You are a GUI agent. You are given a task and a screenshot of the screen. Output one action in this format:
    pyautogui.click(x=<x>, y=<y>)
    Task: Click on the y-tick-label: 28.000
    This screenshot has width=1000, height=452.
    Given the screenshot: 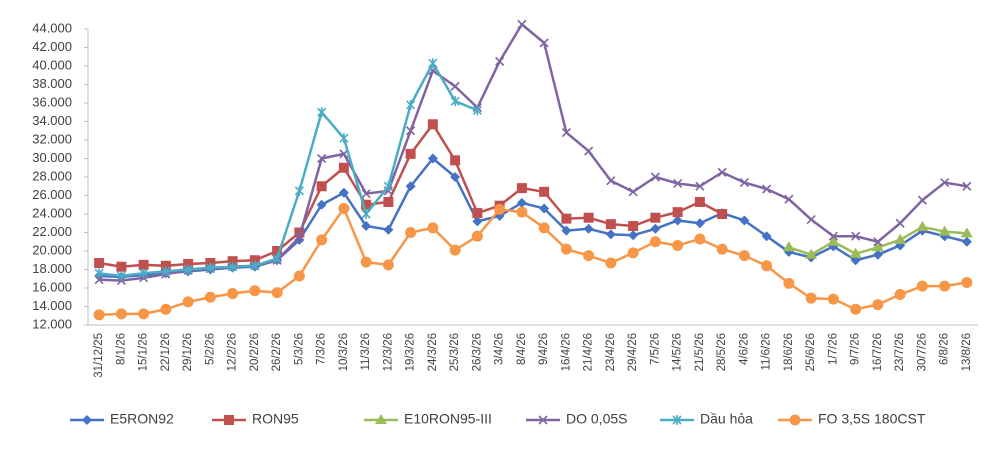 What is the action you would take?
    pyautogui.click(x=52, y=175)
    